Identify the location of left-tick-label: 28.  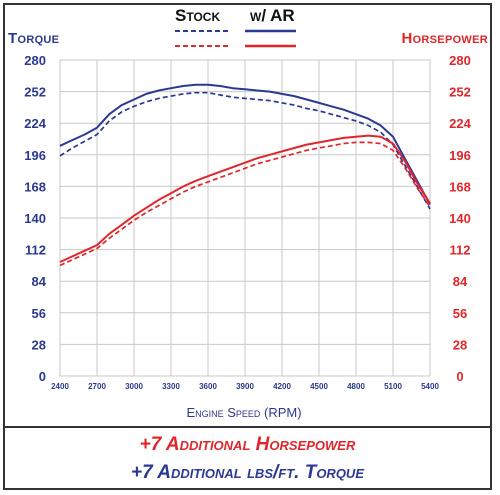
(39, 344).